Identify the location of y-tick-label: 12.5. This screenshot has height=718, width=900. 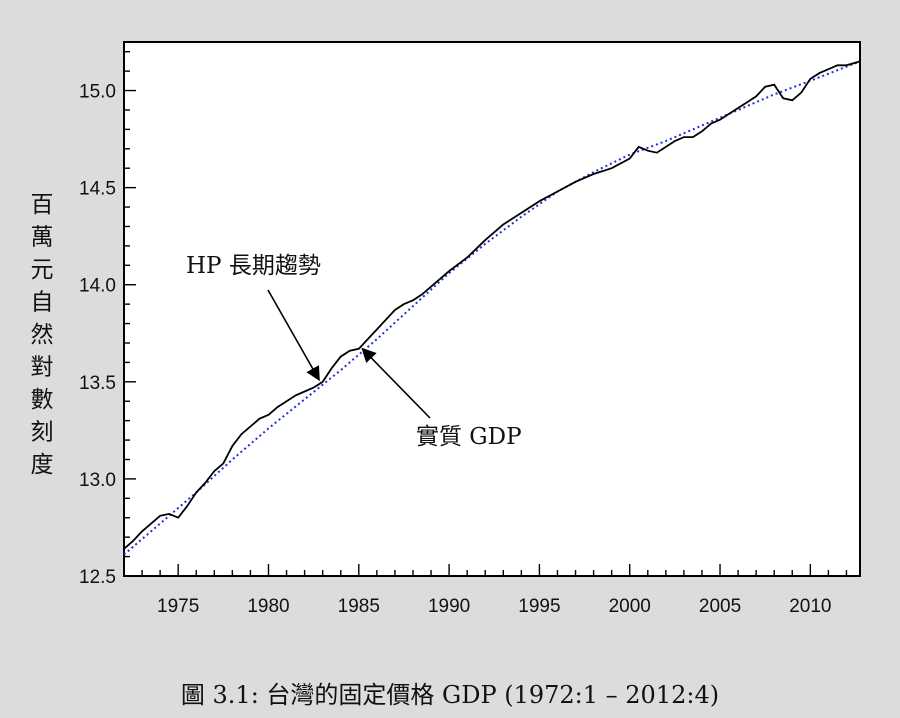
(97, 577).